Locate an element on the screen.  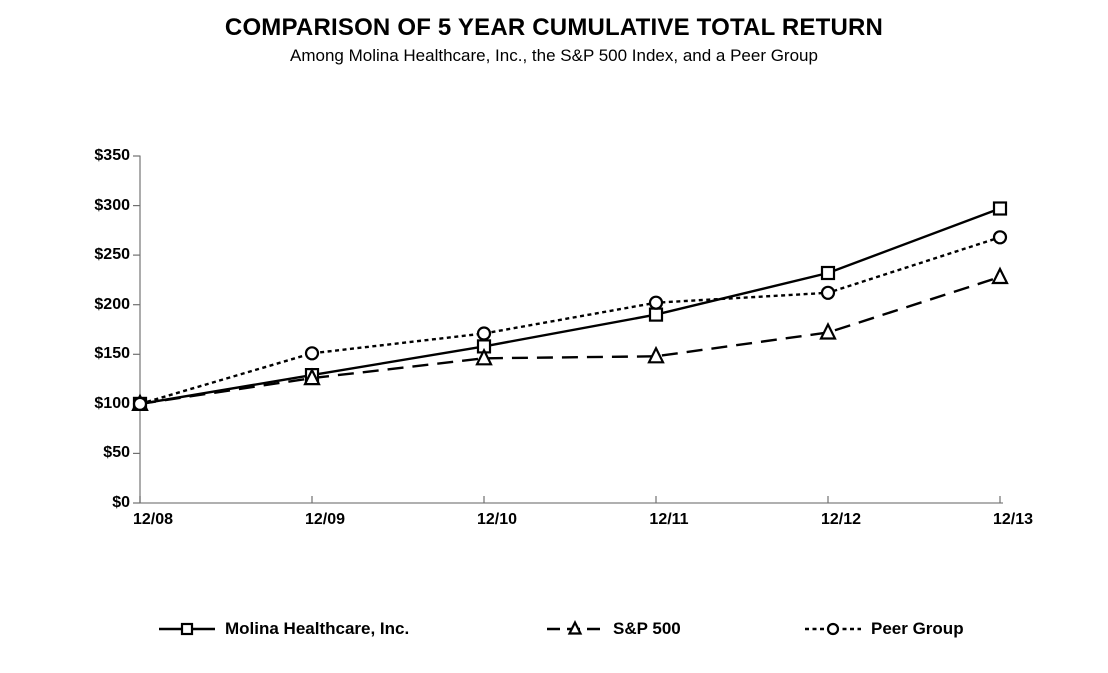
legend-dashed-line-triangle-marker-icon is located at coordinates (575, 627).